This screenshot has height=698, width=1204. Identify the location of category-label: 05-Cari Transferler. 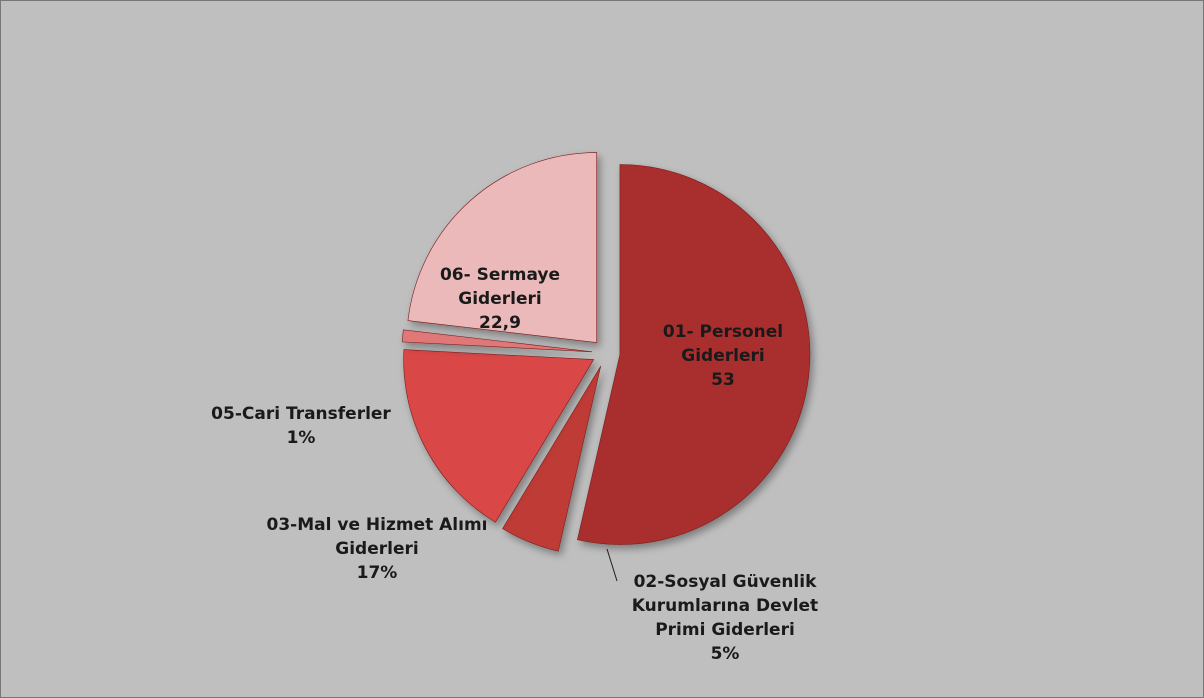
(301, 414).